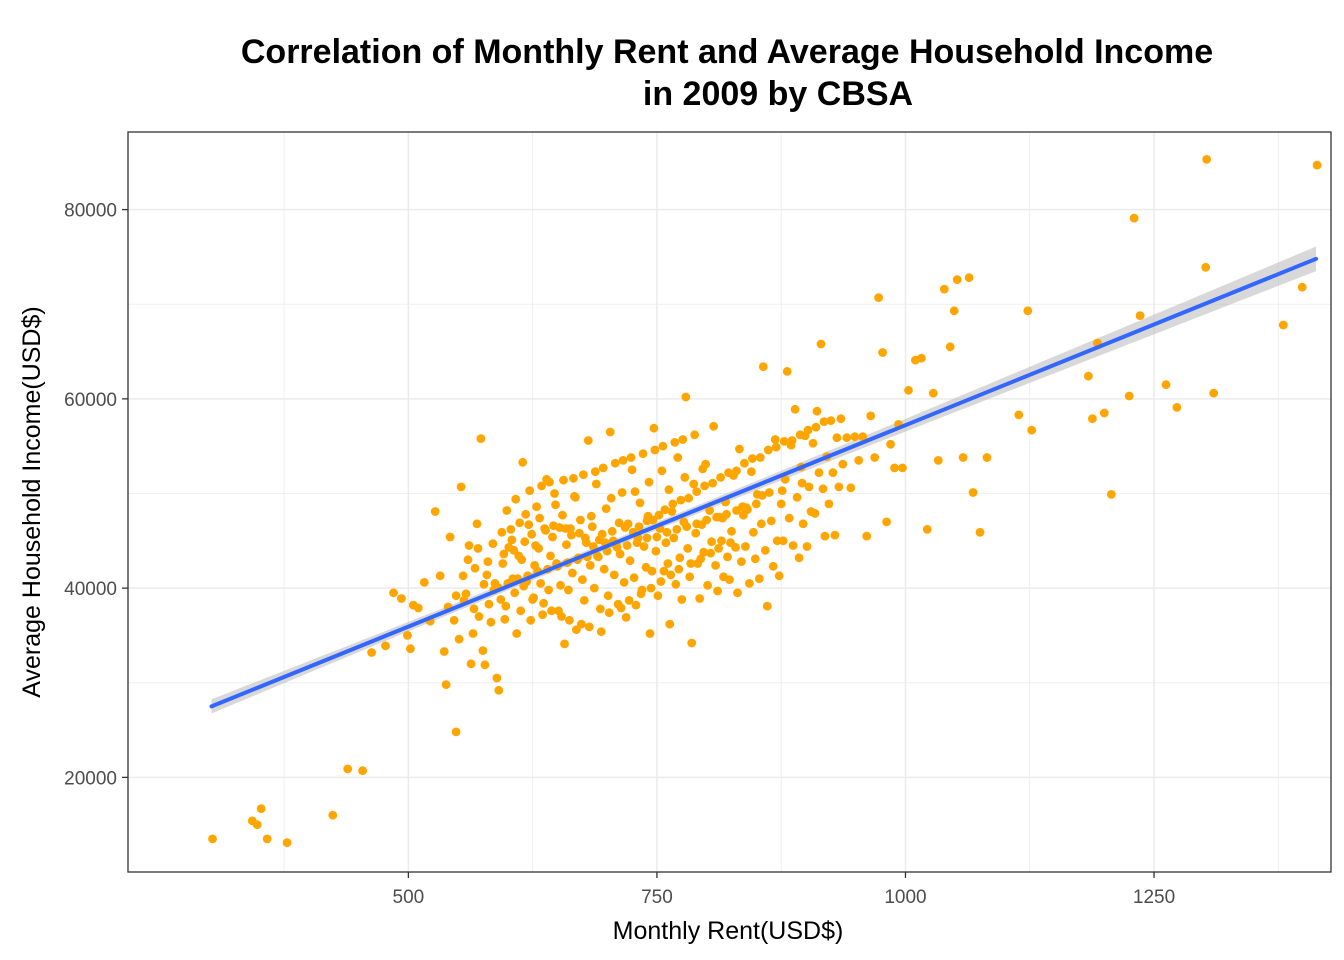 The height and width of the screenshot is (960, 1344). What do you see at coordinates (657, 897) in the screenshot?
I see `x-tick-label: 750` at bounding box center [657, 897].